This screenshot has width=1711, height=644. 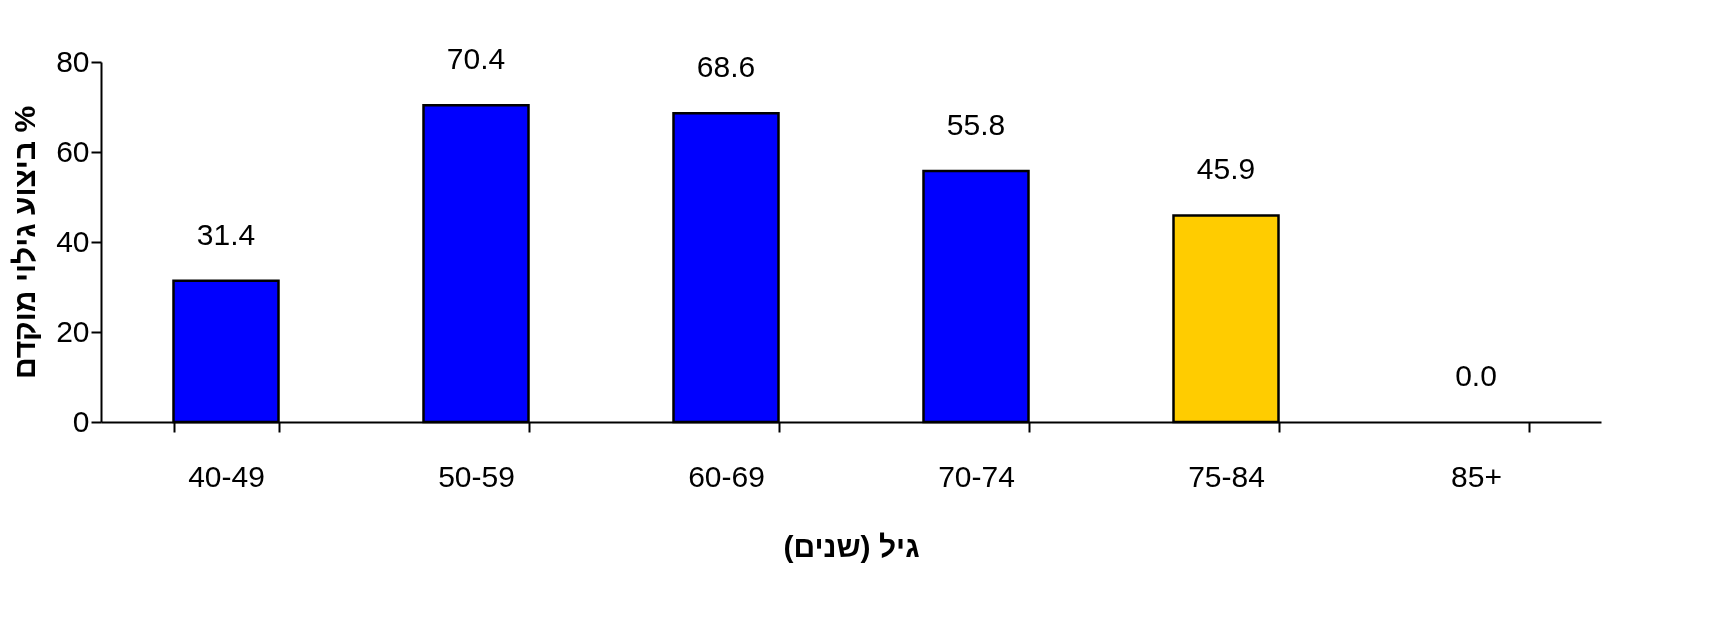 What do you see at coordinates (726, 67) in the screenshot?
I see `data-label: 68.6` at bounding box center [726, 67].